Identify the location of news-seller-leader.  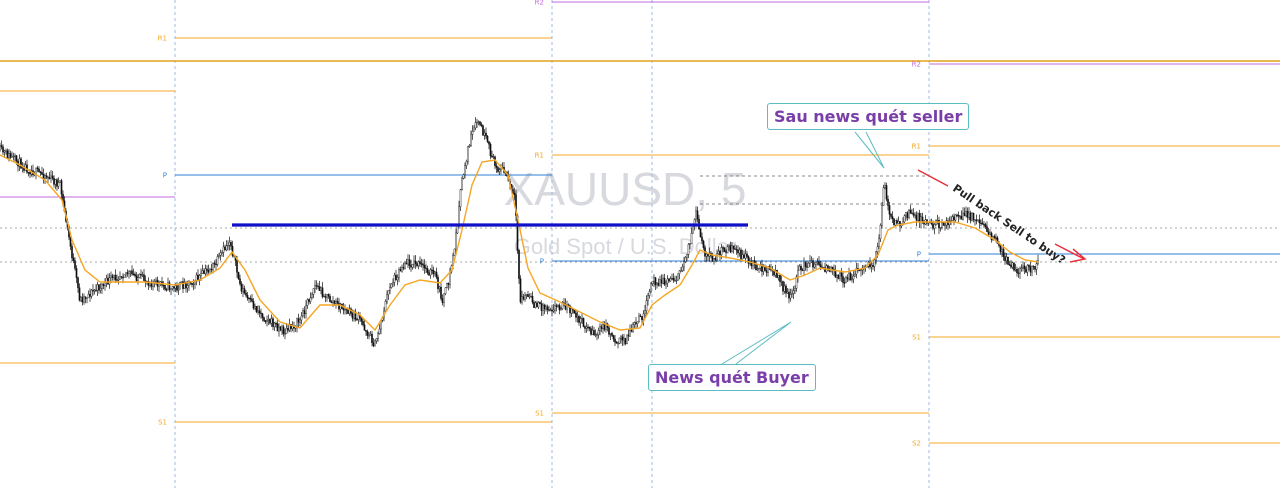
(869, 150).